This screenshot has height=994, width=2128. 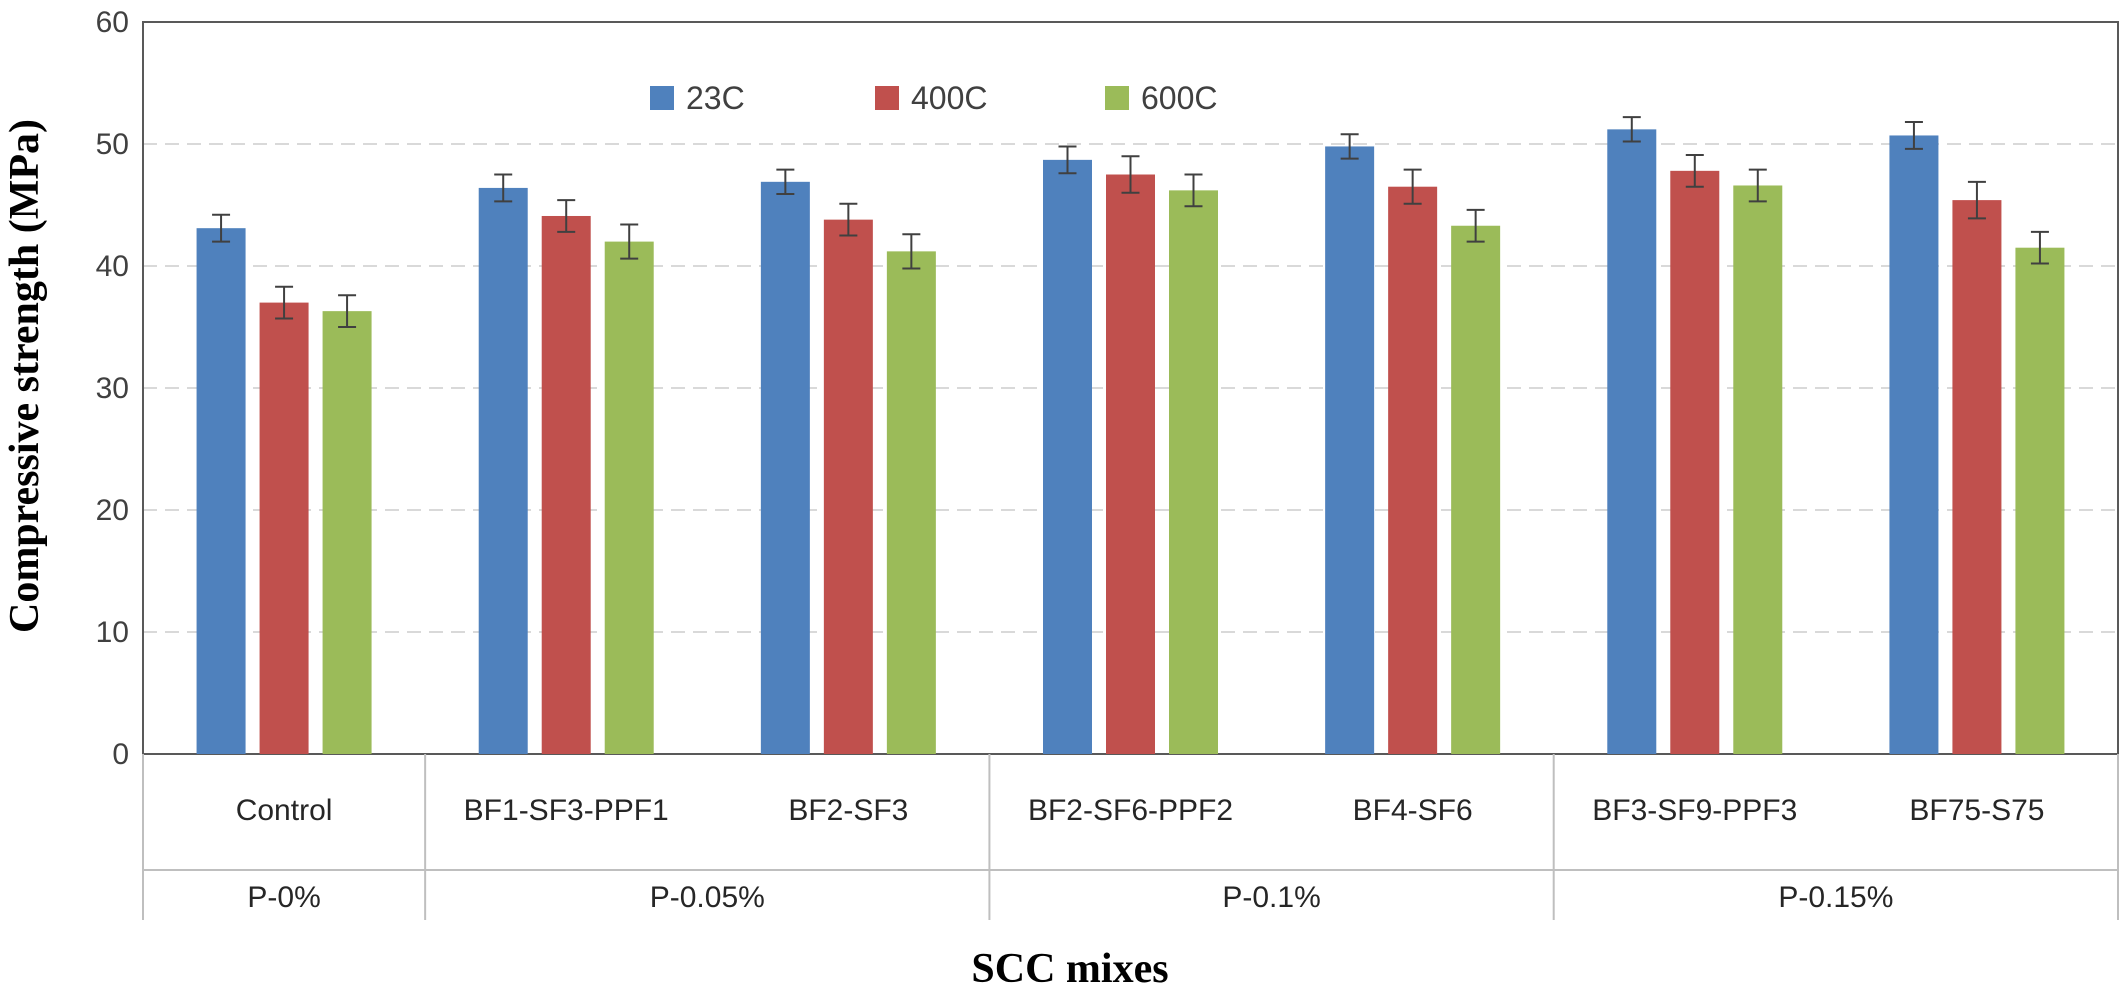 I want to click on y-tick-label: 60, so click(x=112, y=22).